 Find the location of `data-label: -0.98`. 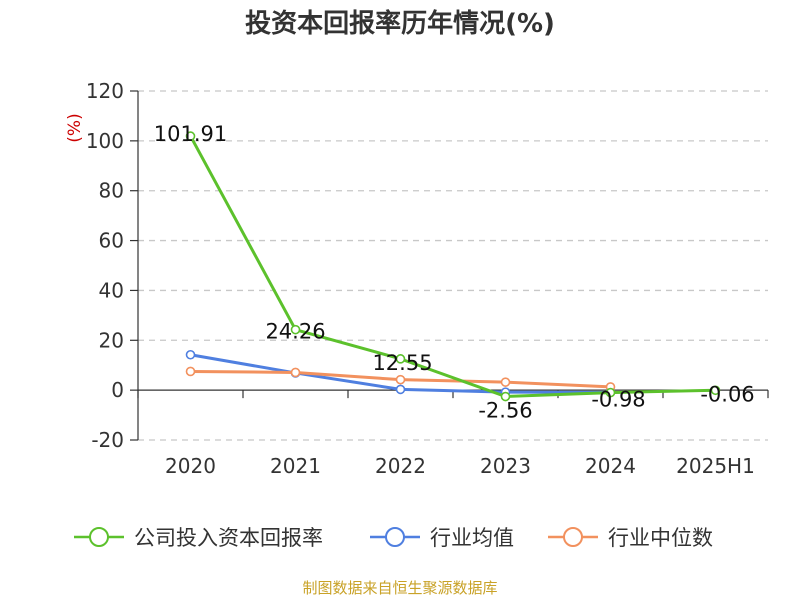

data-label: -0.98 is located at coordinates (618, 400).